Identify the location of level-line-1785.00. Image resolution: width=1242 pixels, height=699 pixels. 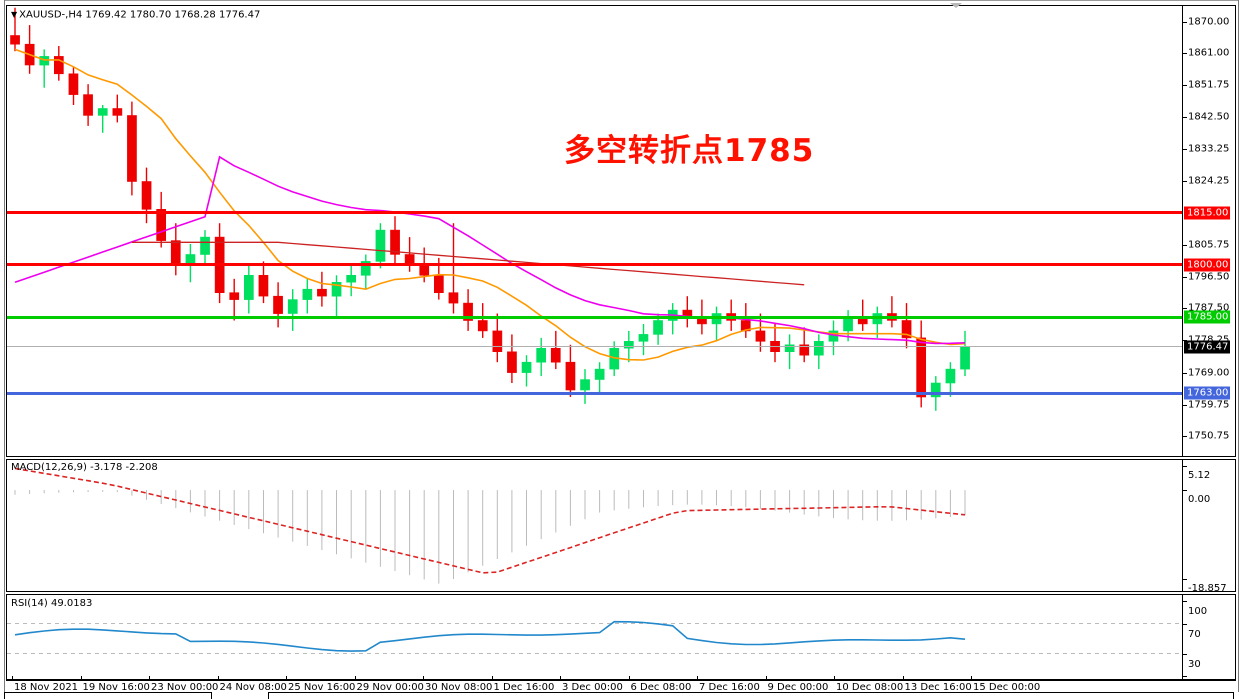
(595, 317).